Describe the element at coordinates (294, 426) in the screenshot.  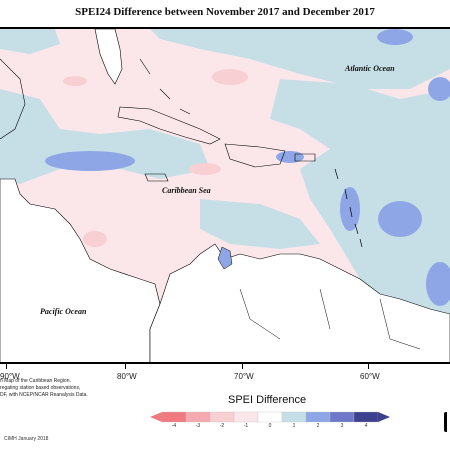
I see `legend-tick-label: 1` at that location.